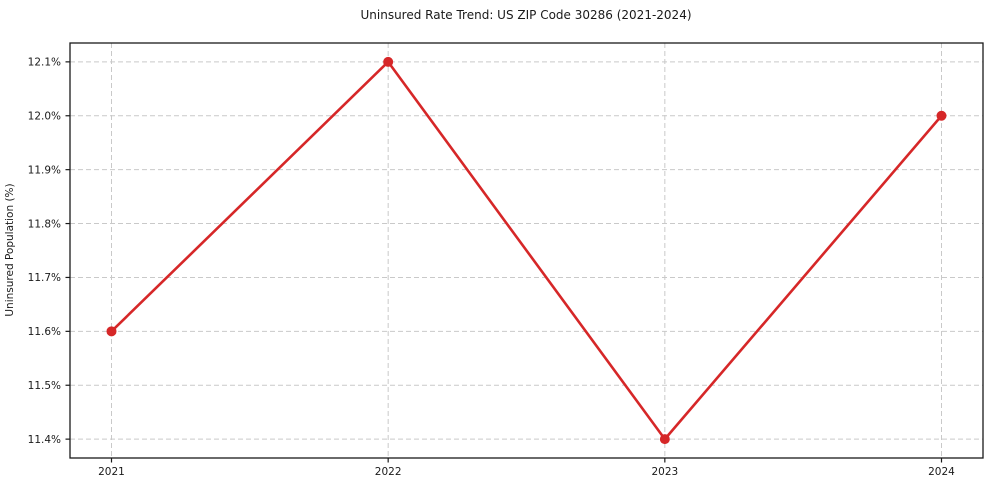 Image resolution: width=989 pixels, height=490 pixels. I want to click on x-tick-label: 2021, so click(111, 472).